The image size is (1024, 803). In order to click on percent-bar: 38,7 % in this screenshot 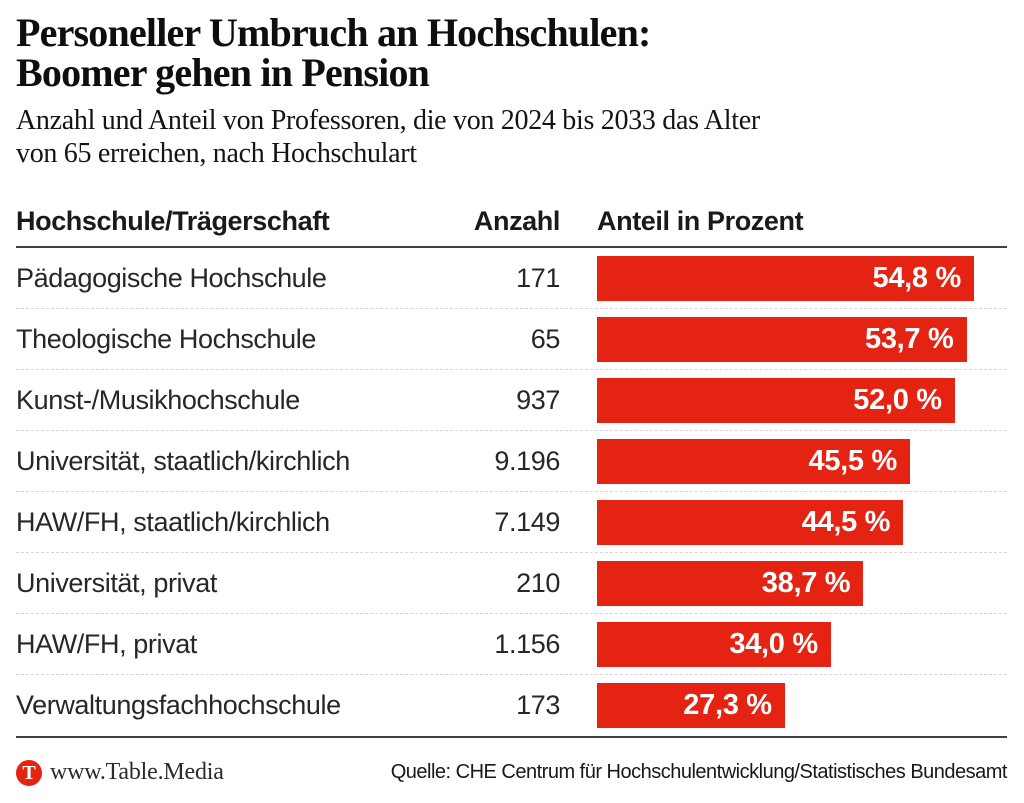, I will do `click(730, 583)`.